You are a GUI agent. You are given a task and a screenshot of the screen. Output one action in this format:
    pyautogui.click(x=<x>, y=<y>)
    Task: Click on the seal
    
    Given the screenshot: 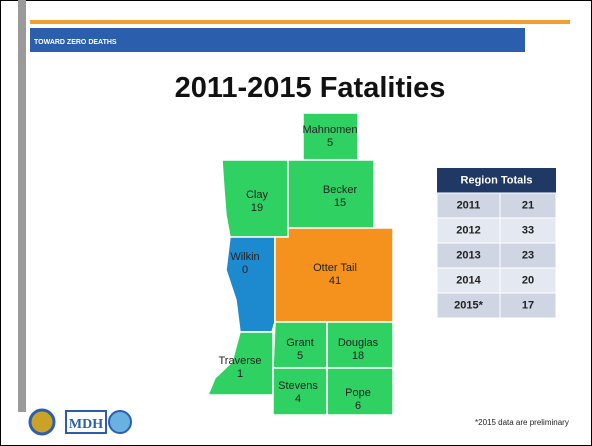 What is the action you would take?
    pyautogui.click(x=42, y=422)
    